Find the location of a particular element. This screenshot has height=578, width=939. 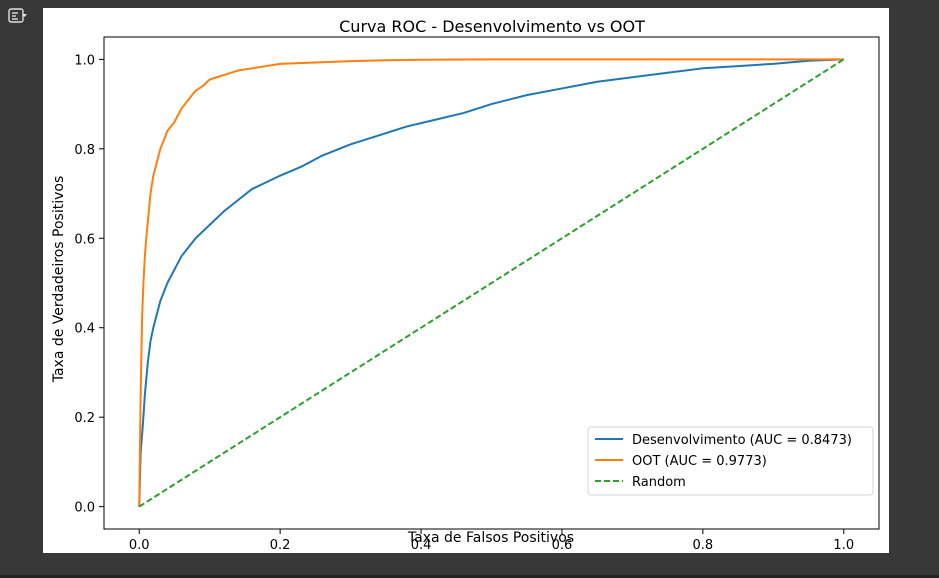

bottom-divider is located at coordinates (469, 576).